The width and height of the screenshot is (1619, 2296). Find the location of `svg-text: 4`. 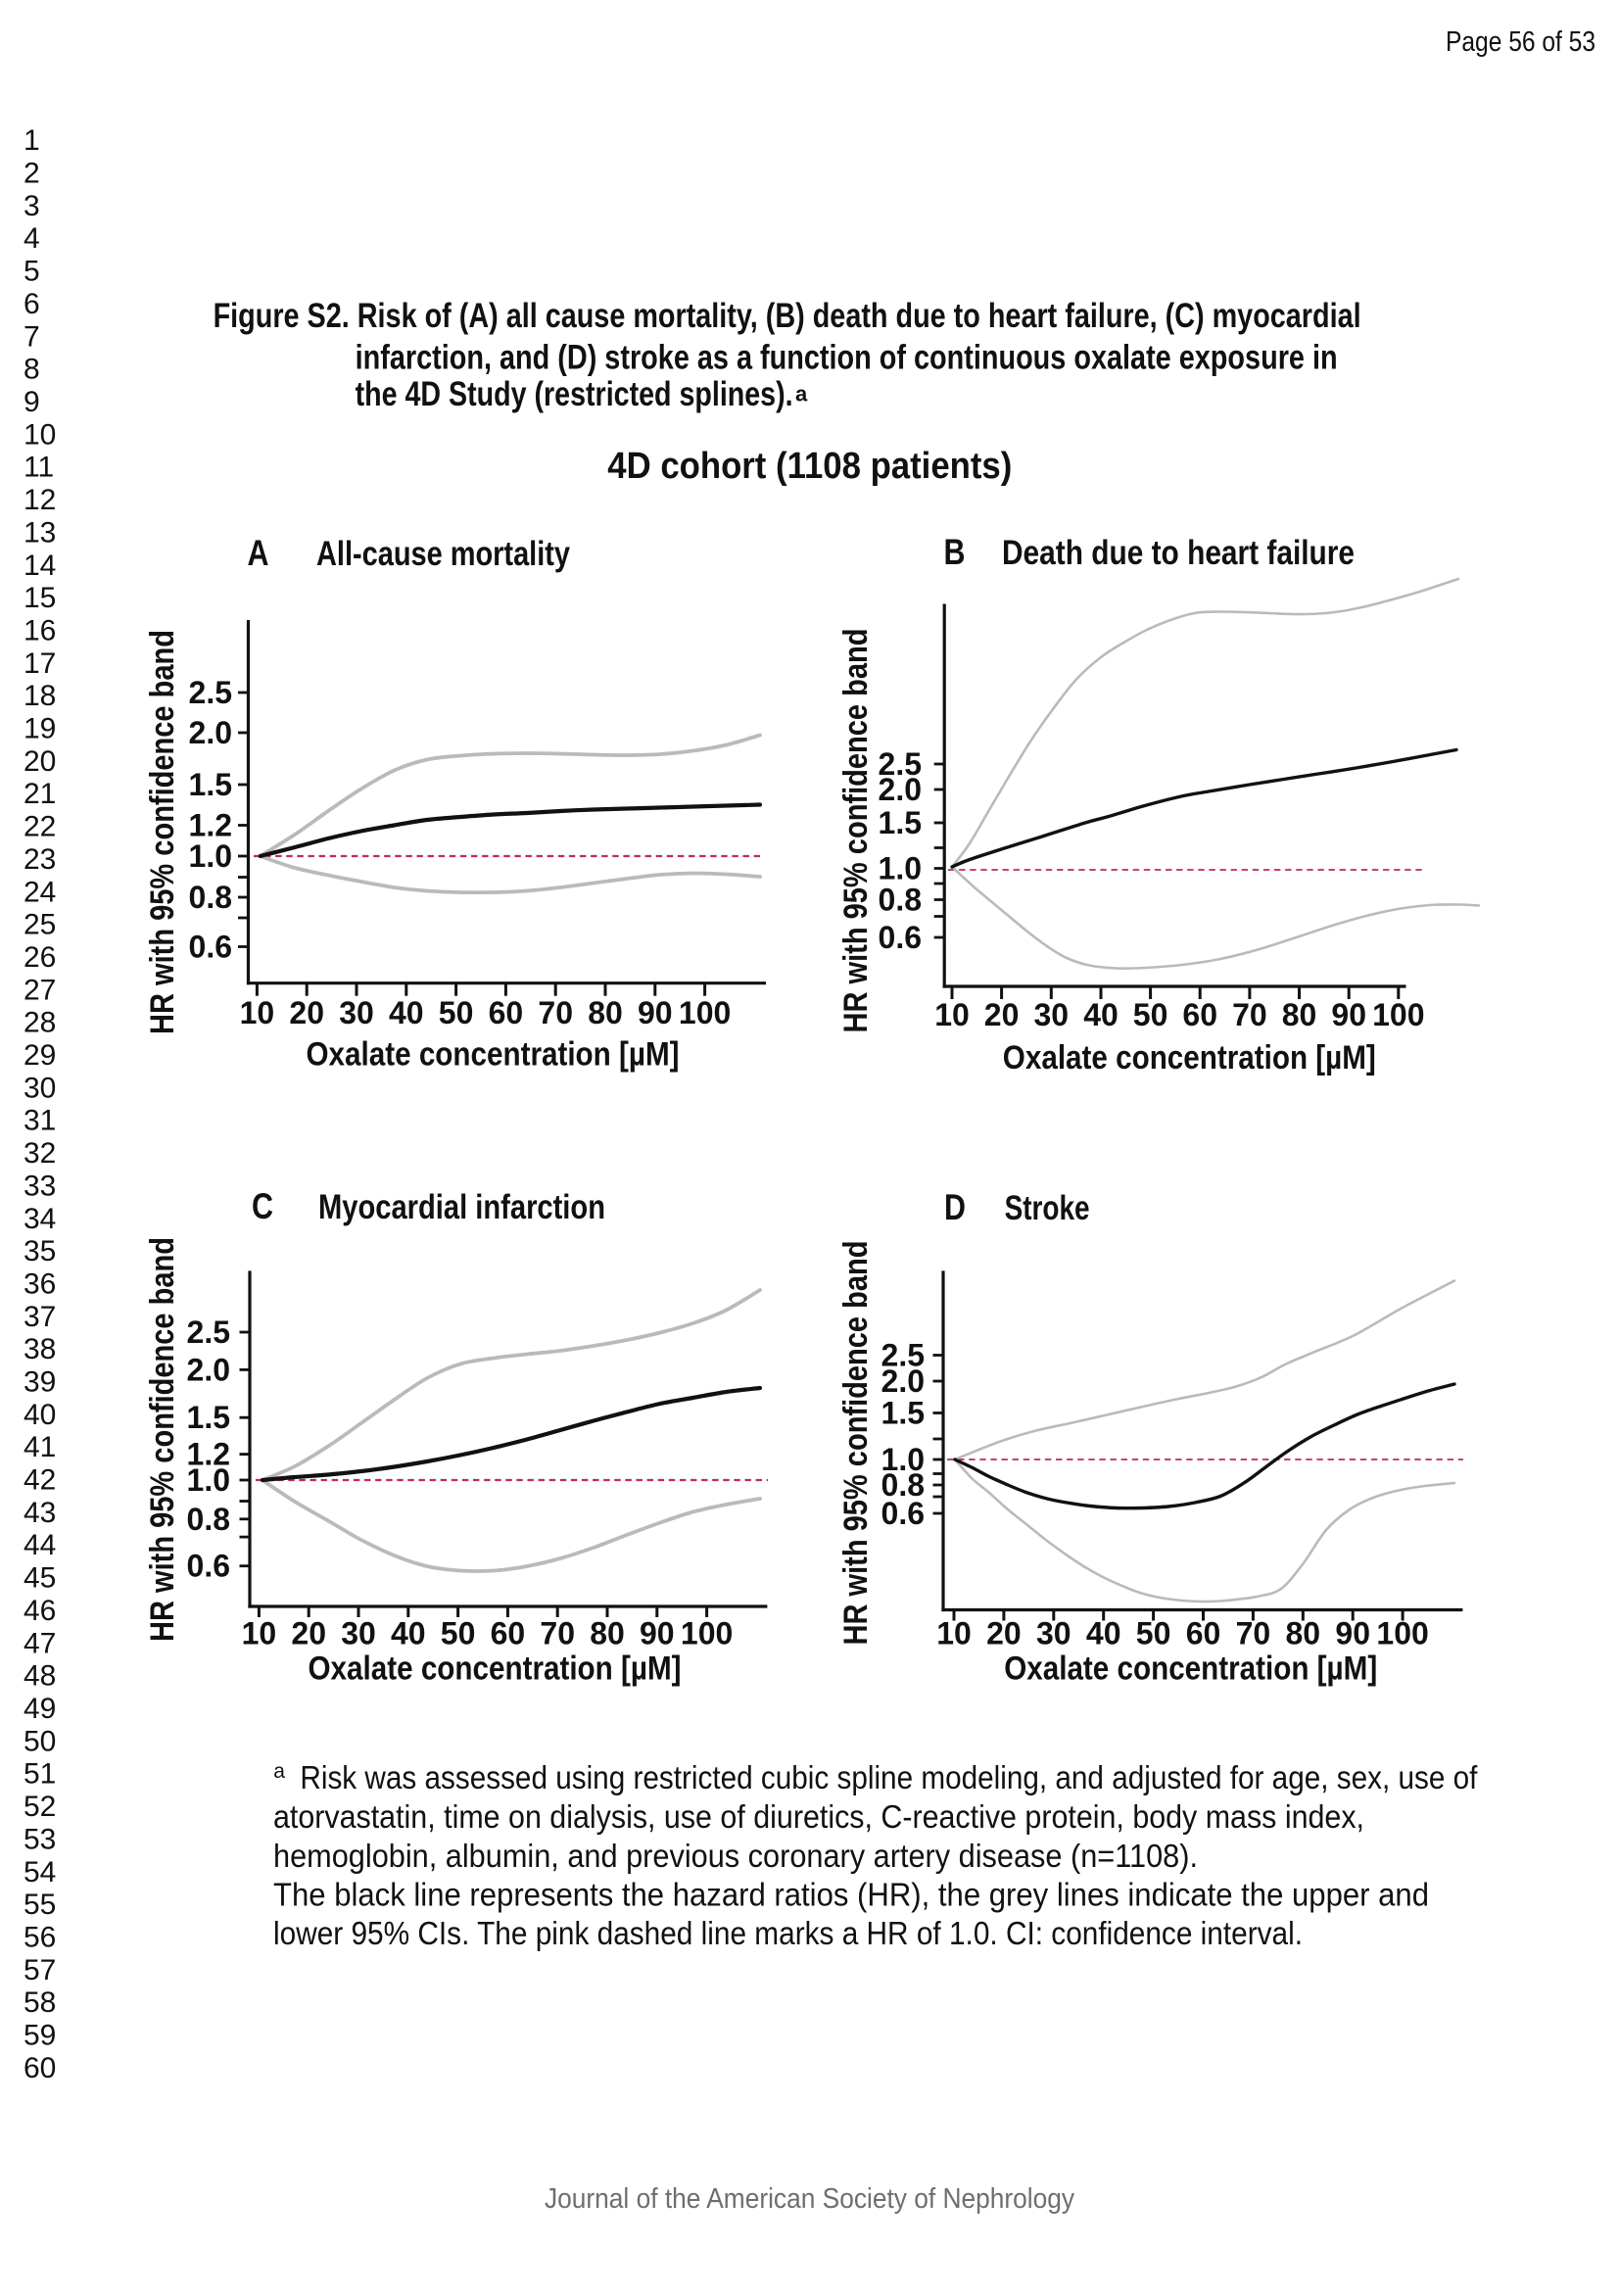

svg-text: 4 is located at coordinates (32, 238).